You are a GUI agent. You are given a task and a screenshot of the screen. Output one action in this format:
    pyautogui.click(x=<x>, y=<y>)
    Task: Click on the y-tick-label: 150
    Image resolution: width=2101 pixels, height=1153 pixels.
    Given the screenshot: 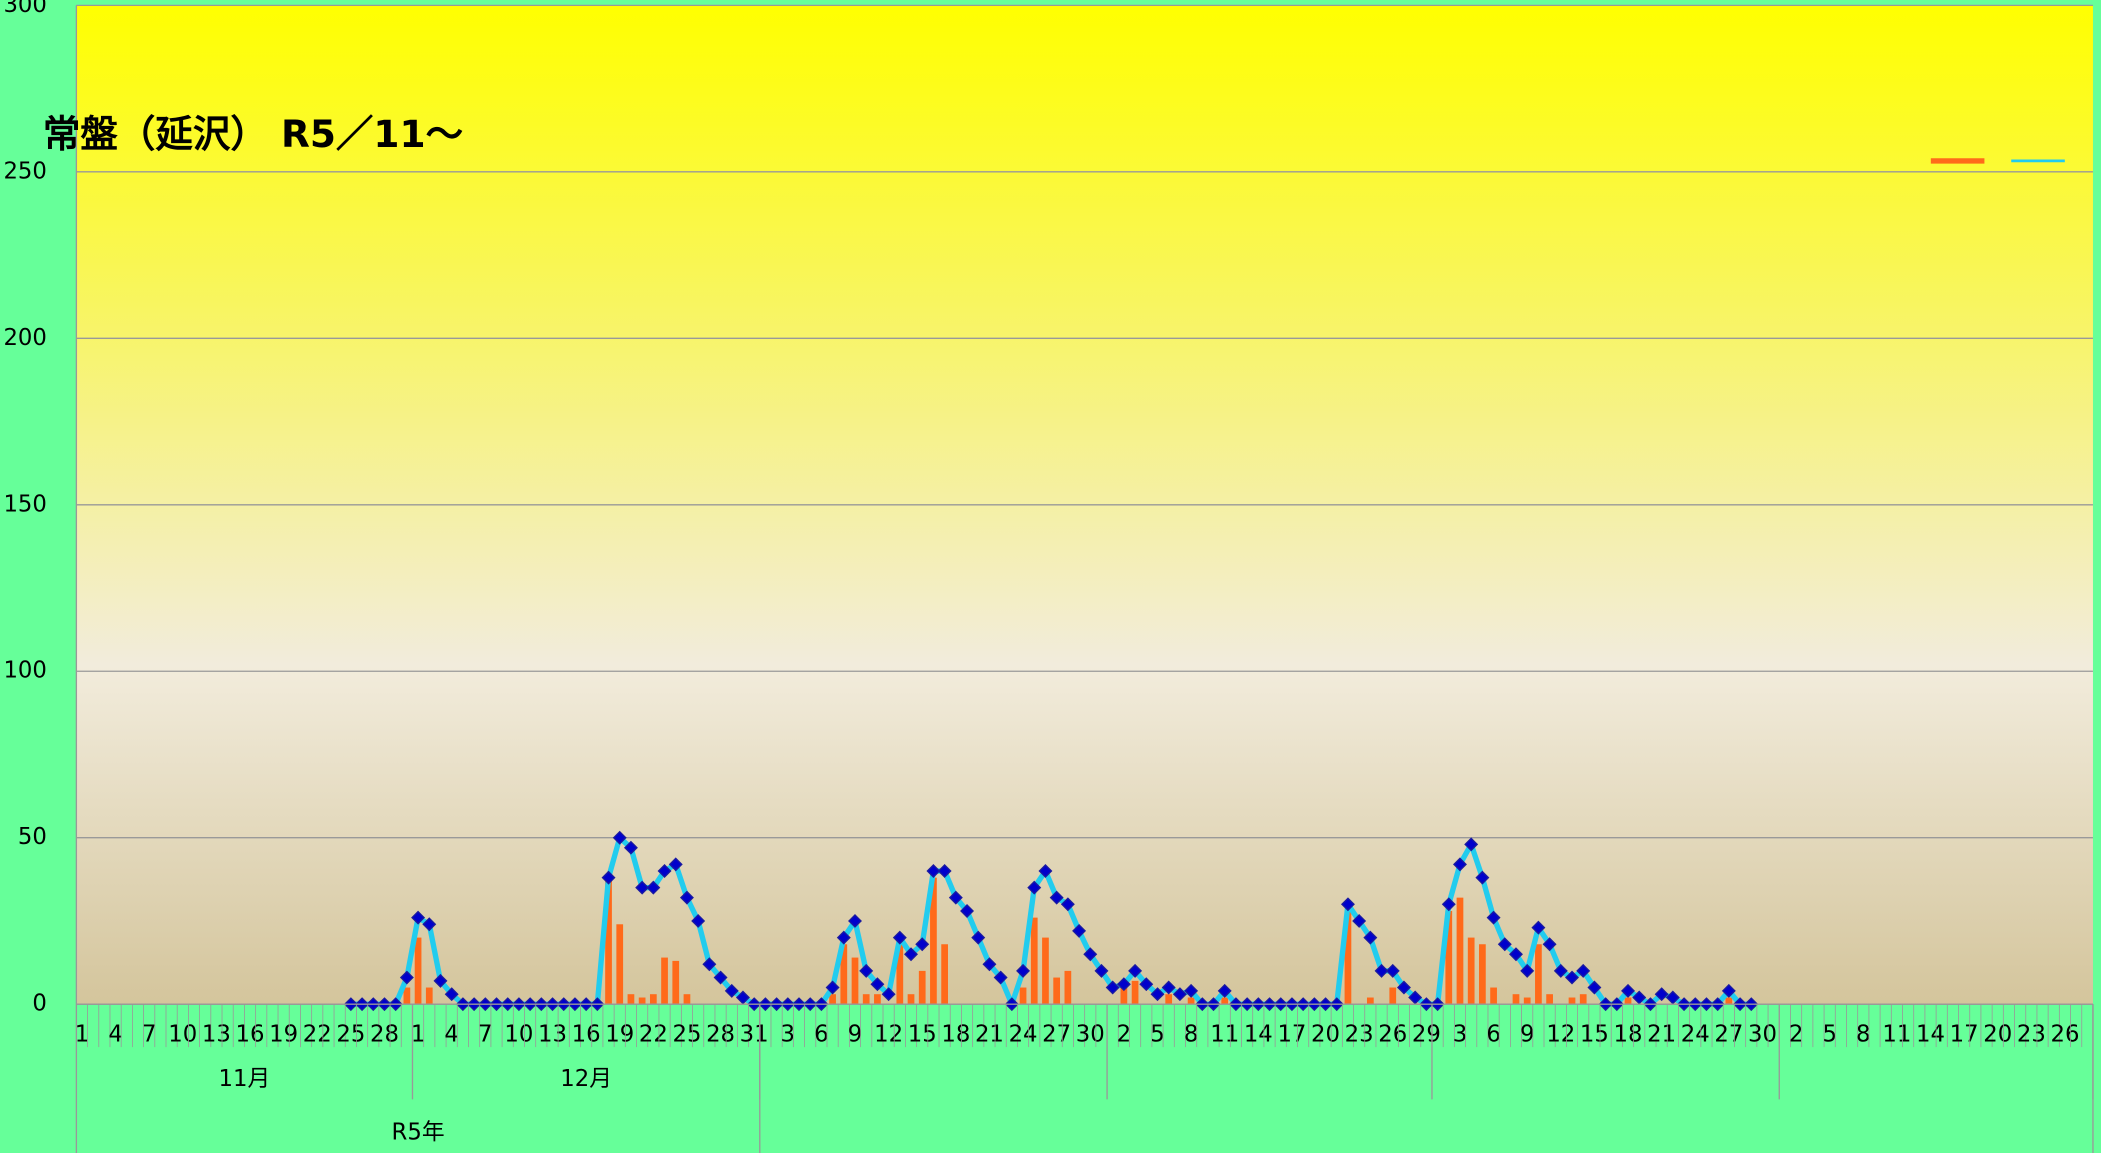 What is the action you would take?
    pyautogui.click(x=24, y=504)
    